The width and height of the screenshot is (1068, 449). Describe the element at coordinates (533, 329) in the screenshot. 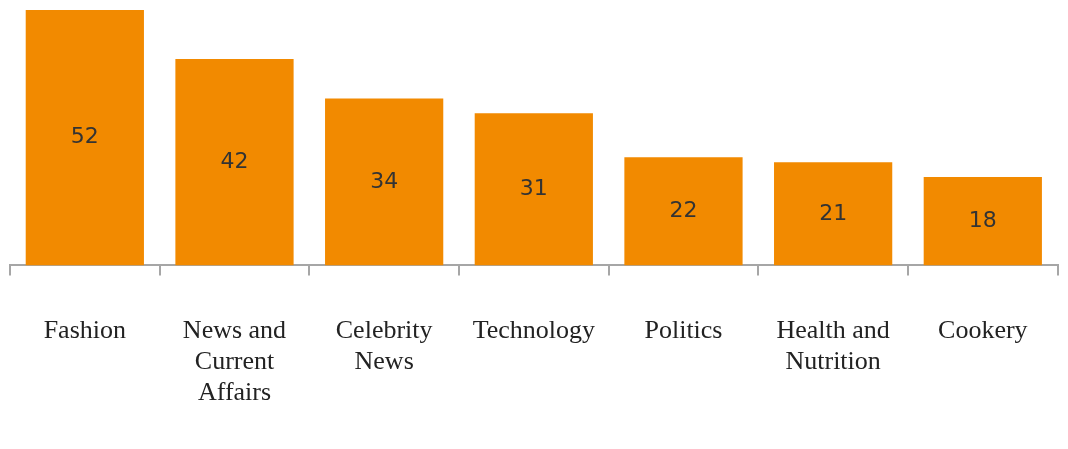

I see `x-tick-label: Technology` at that location.